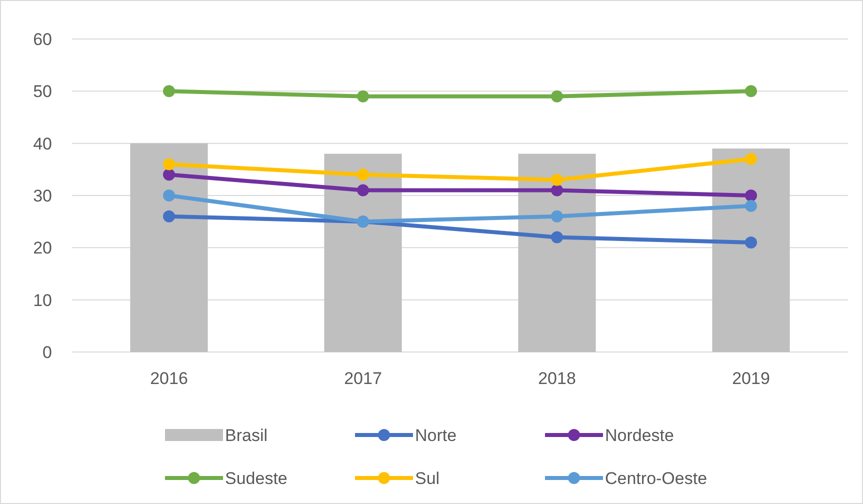  Describe the element at coordinates (557, 378) in the screenshot. I see `x-tick-label: 2018` at that location.